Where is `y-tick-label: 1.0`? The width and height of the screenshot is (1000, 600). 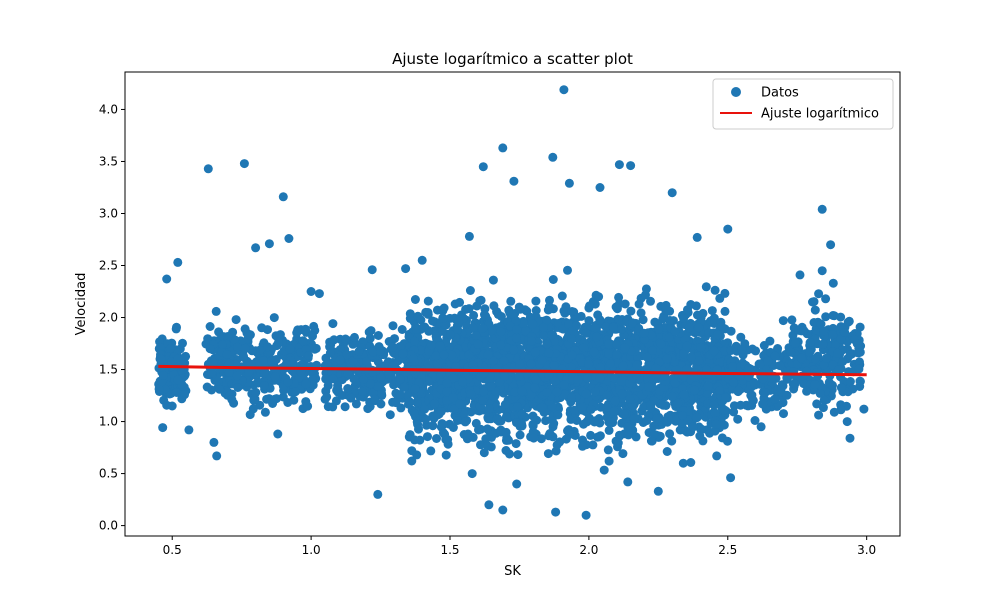 y-tick-label: 1.0 is located at coordinates (108, 422).